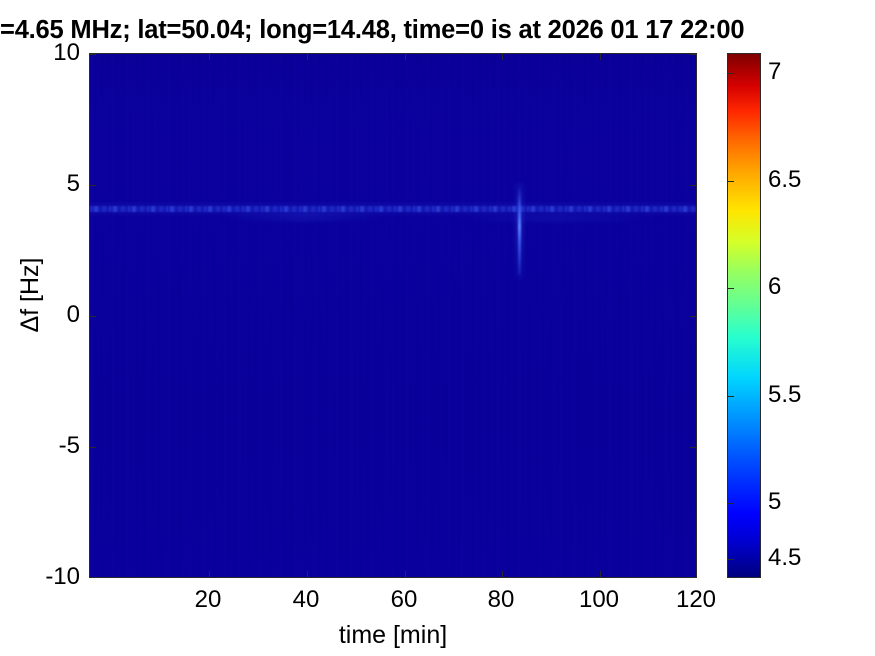 This screenshot has height=656, width=875. I want to click on colorbar-tick-label: 4.5, so click(785, 557).